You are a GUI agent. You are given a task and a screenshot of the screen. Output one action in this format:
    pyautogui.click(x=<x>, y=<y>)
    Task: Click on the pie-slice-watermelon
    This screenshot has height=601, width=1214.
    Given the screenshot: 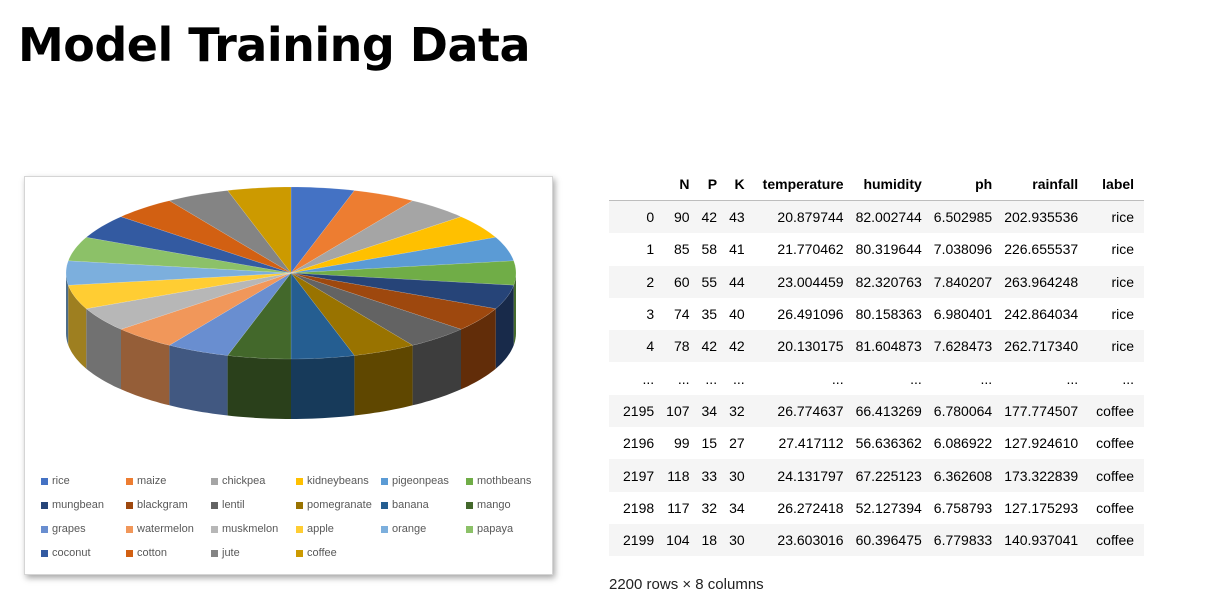 What is the action you would take?
    pyautogui.click(x=206, y=309)
    